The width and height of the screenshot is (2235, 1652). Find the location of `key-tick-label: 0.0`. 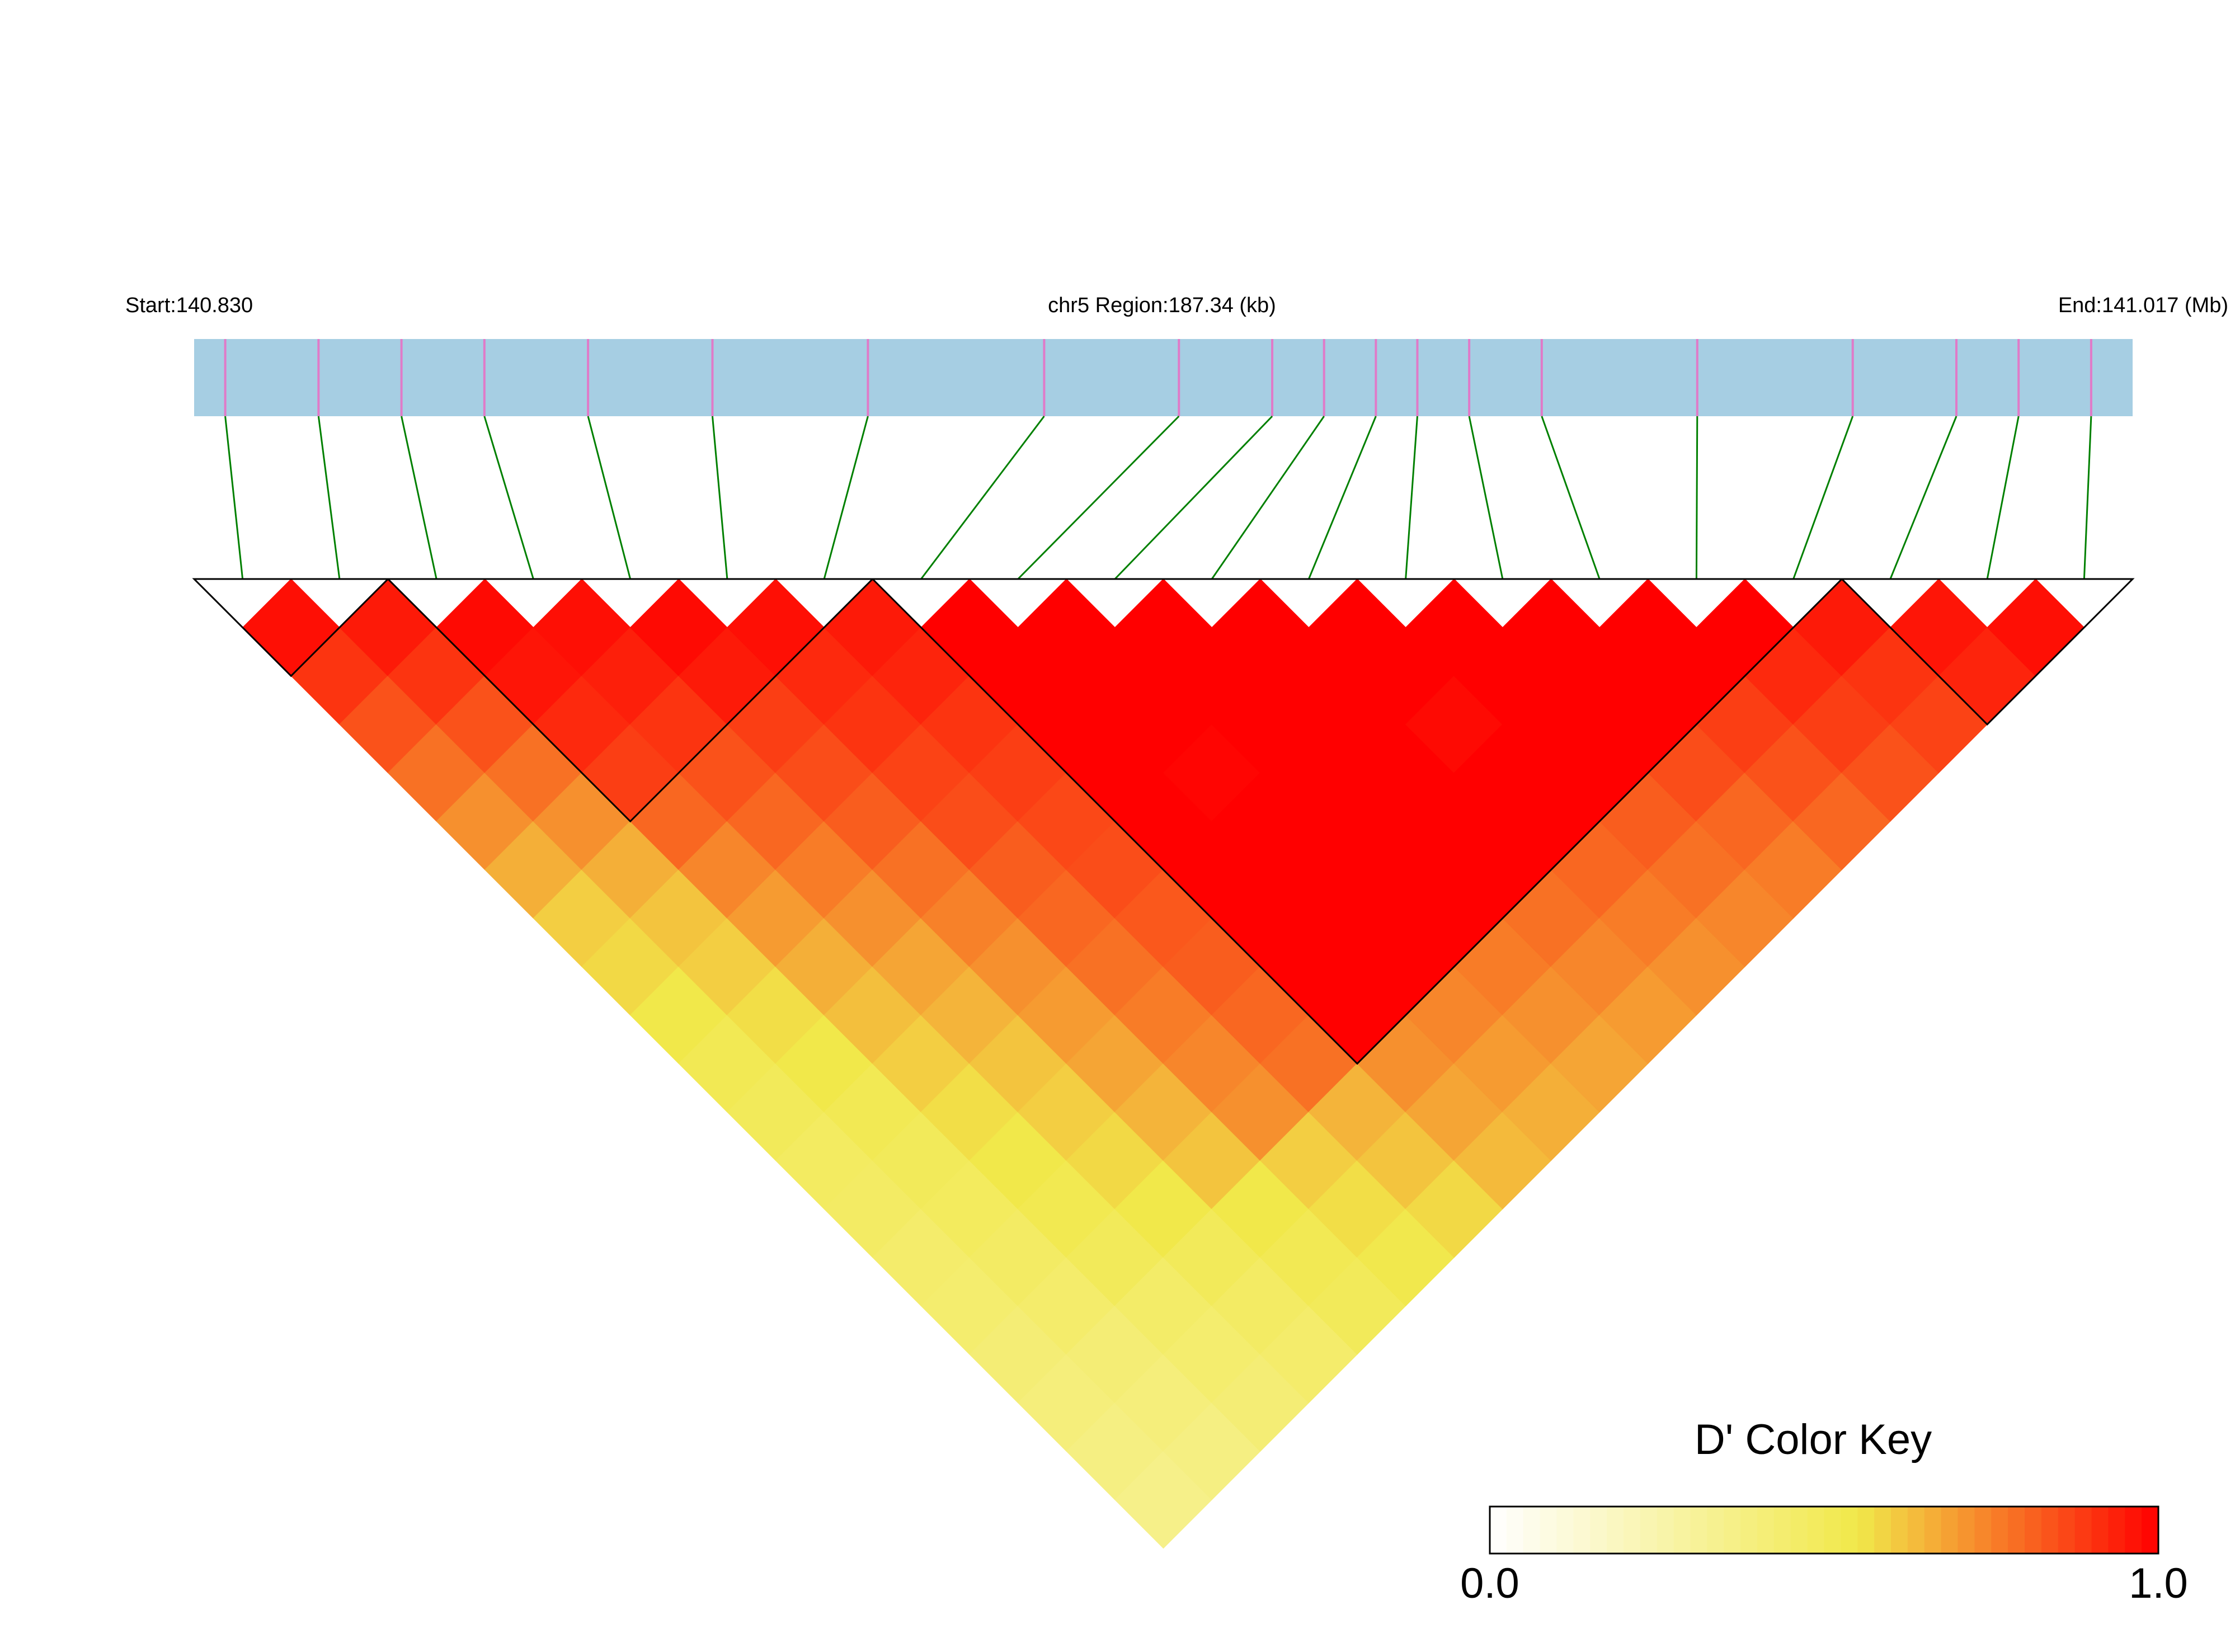

key-tick-label: 0.0 is located at coordinates (1489, 1584).